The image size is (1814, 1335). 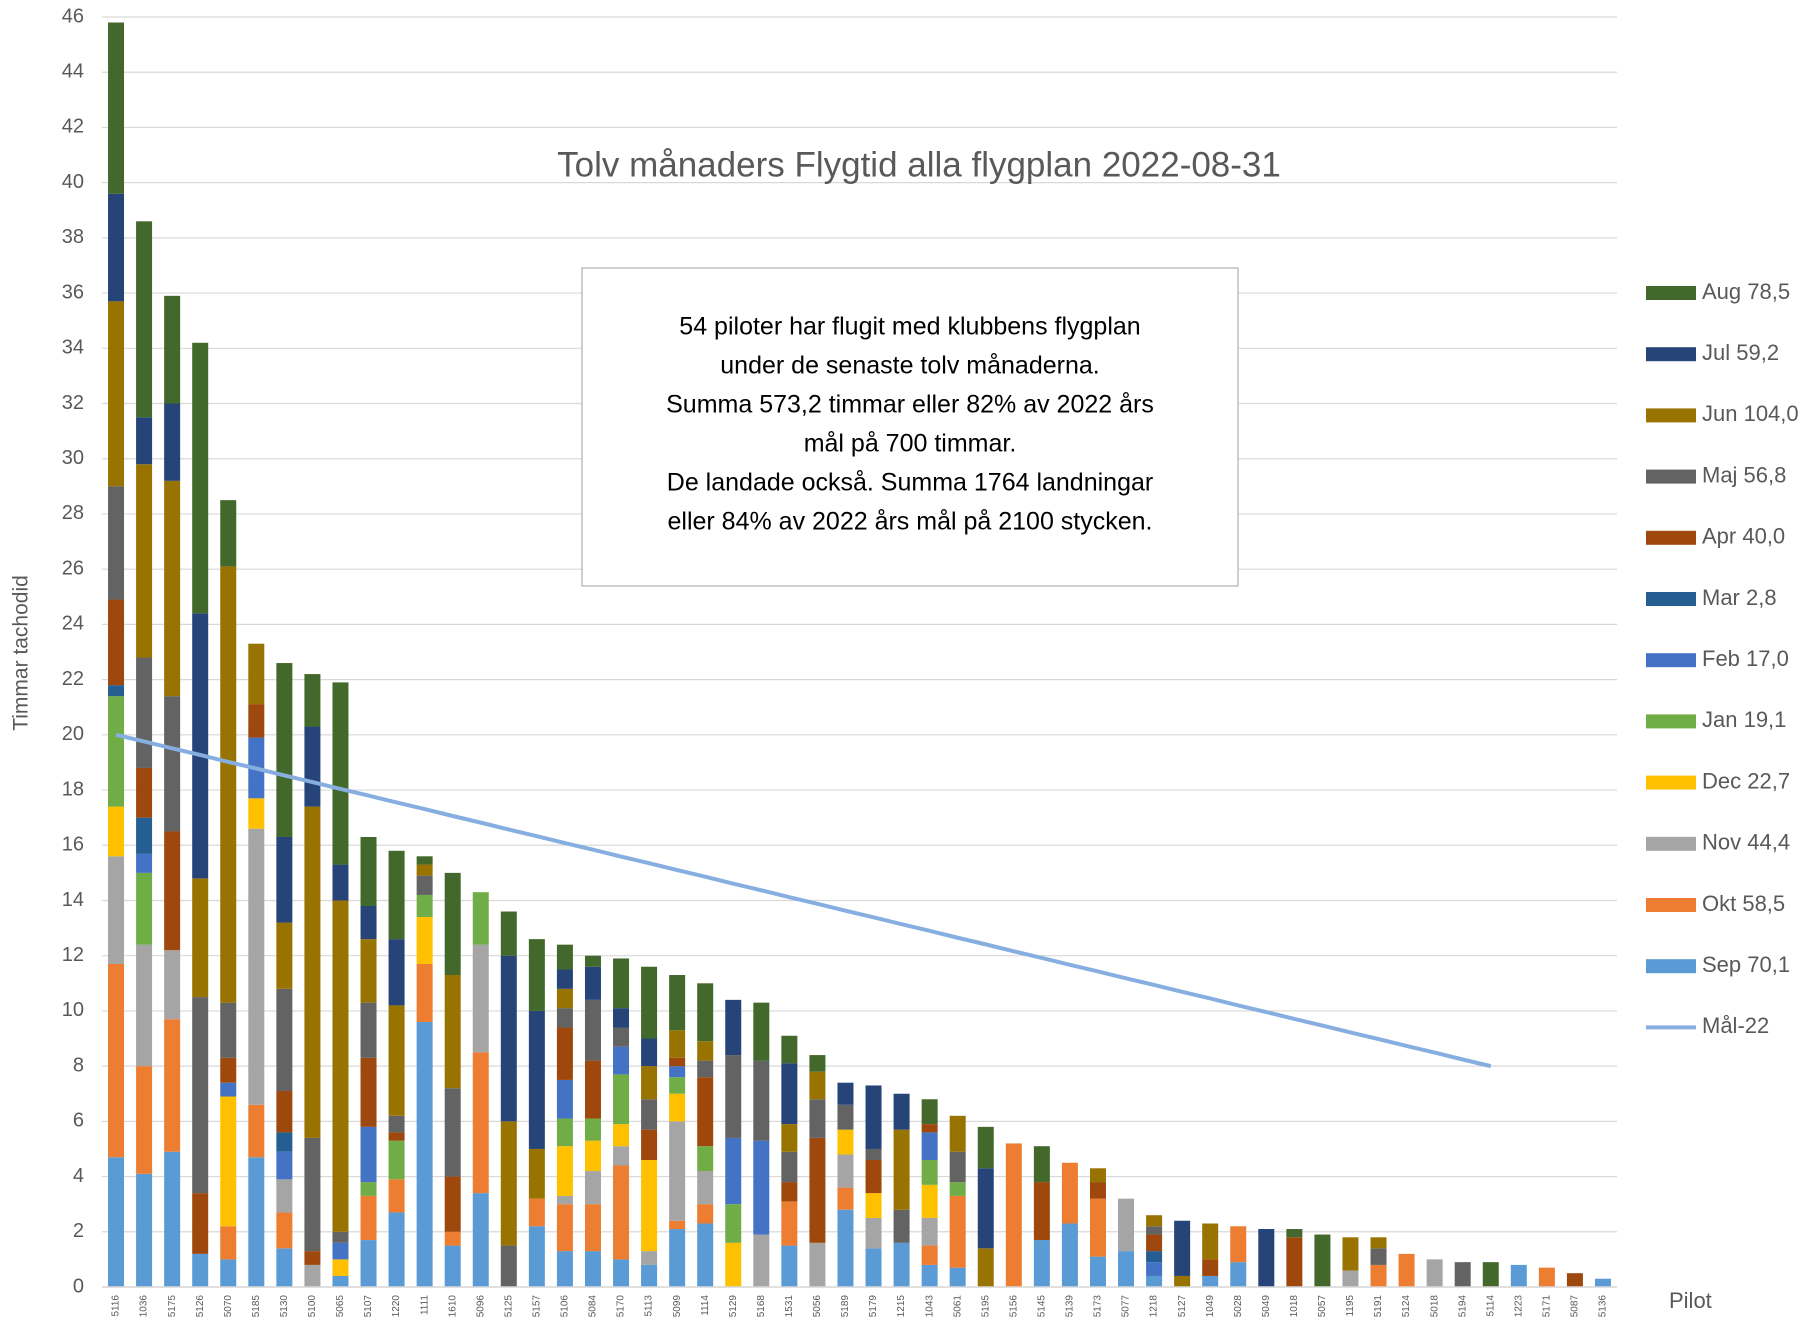 I want to click on x-tick-label: 5136, so click(x=1603, y=1306).